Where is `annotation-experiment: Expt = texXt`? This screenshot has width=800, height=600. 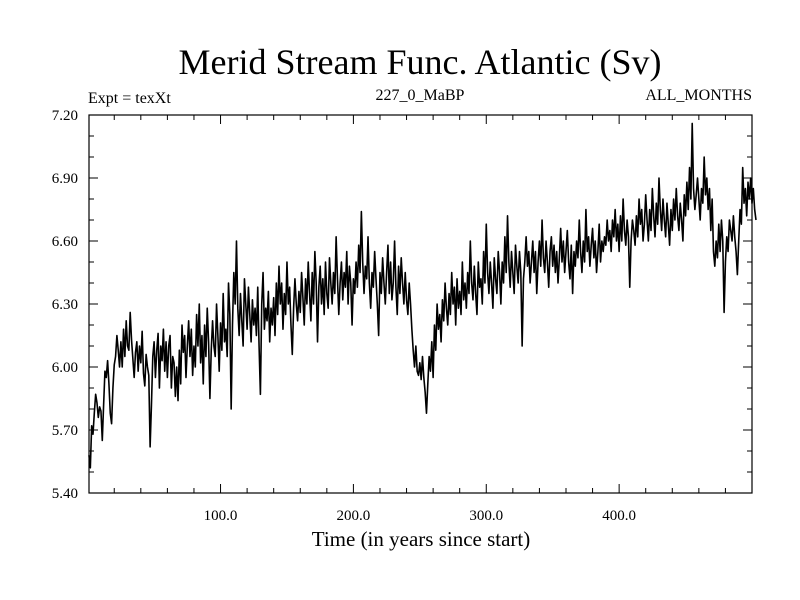
annotation-experiment: Expt = texXt is located at coordinates (129, 98).